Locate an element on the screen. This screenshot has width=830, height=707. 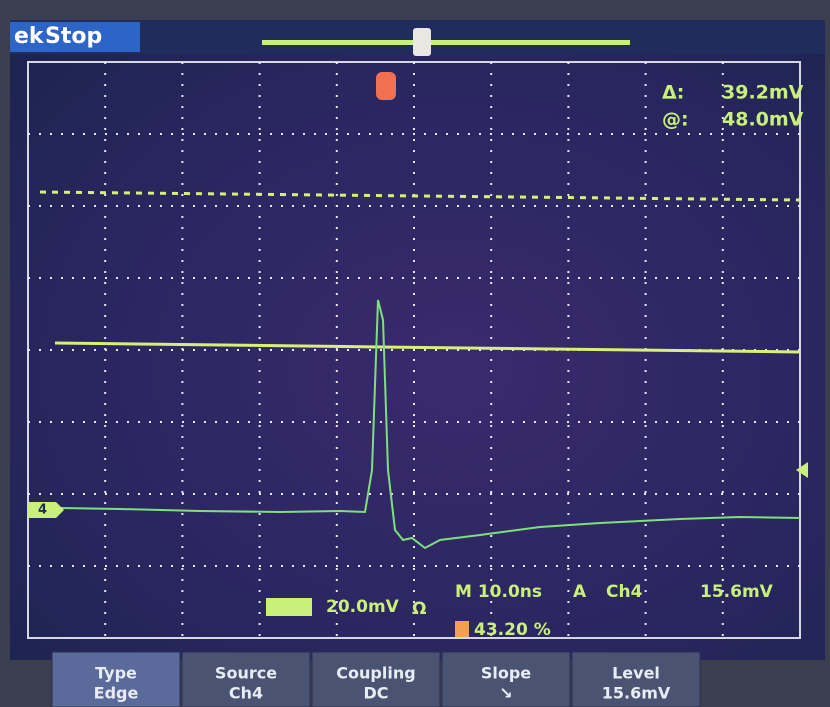
trigger-source: Ch4 is located at coordinates (624, 592).